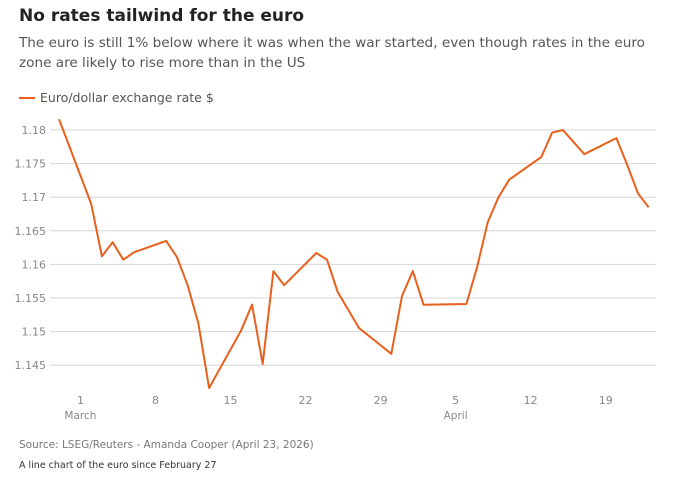 The image size is (683, 493). Describe the element at coordinates (80, 416) in the screenshot. I see `x-tick-month-label: March` at that location.